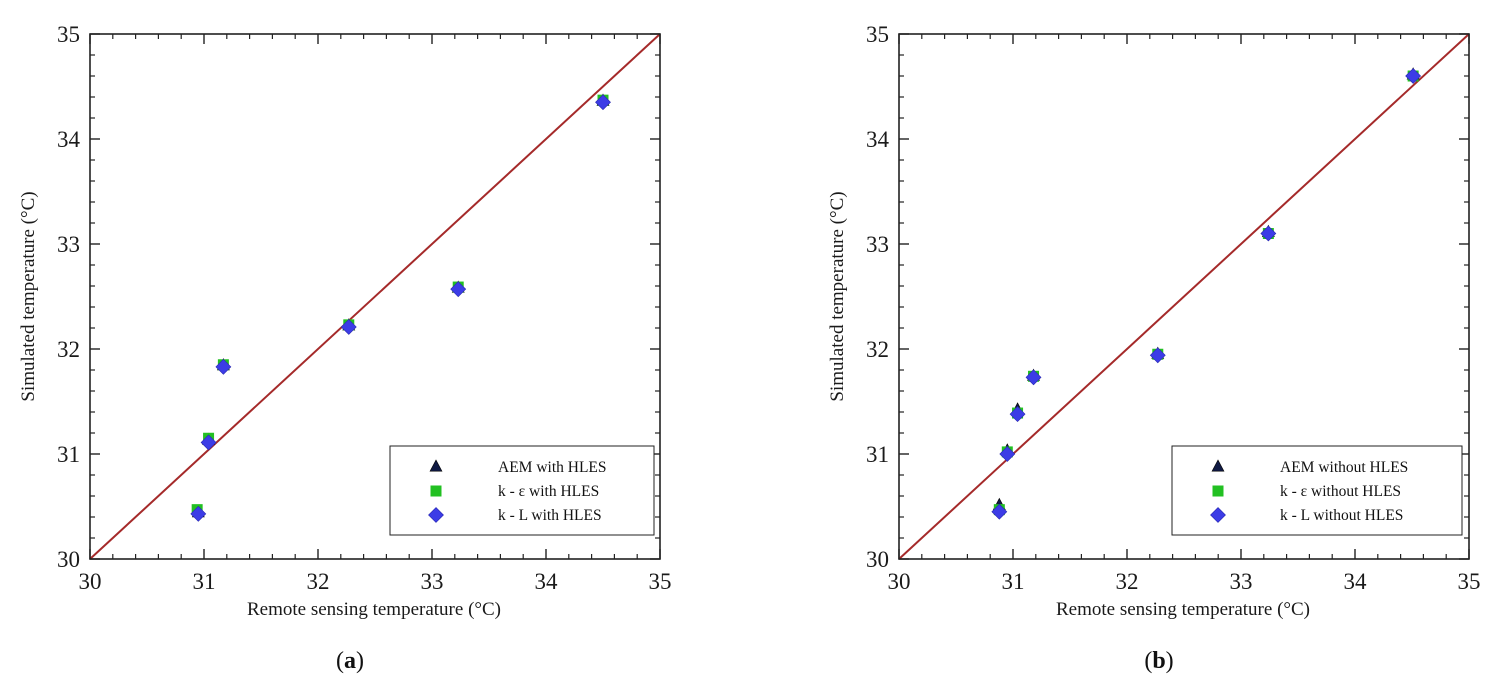 The width and height of the screenshot is (1500, 690). Describe the element at coordinates (548, 491) in the screenshot. I see `legend-label: k - ε with HLES` at that location.